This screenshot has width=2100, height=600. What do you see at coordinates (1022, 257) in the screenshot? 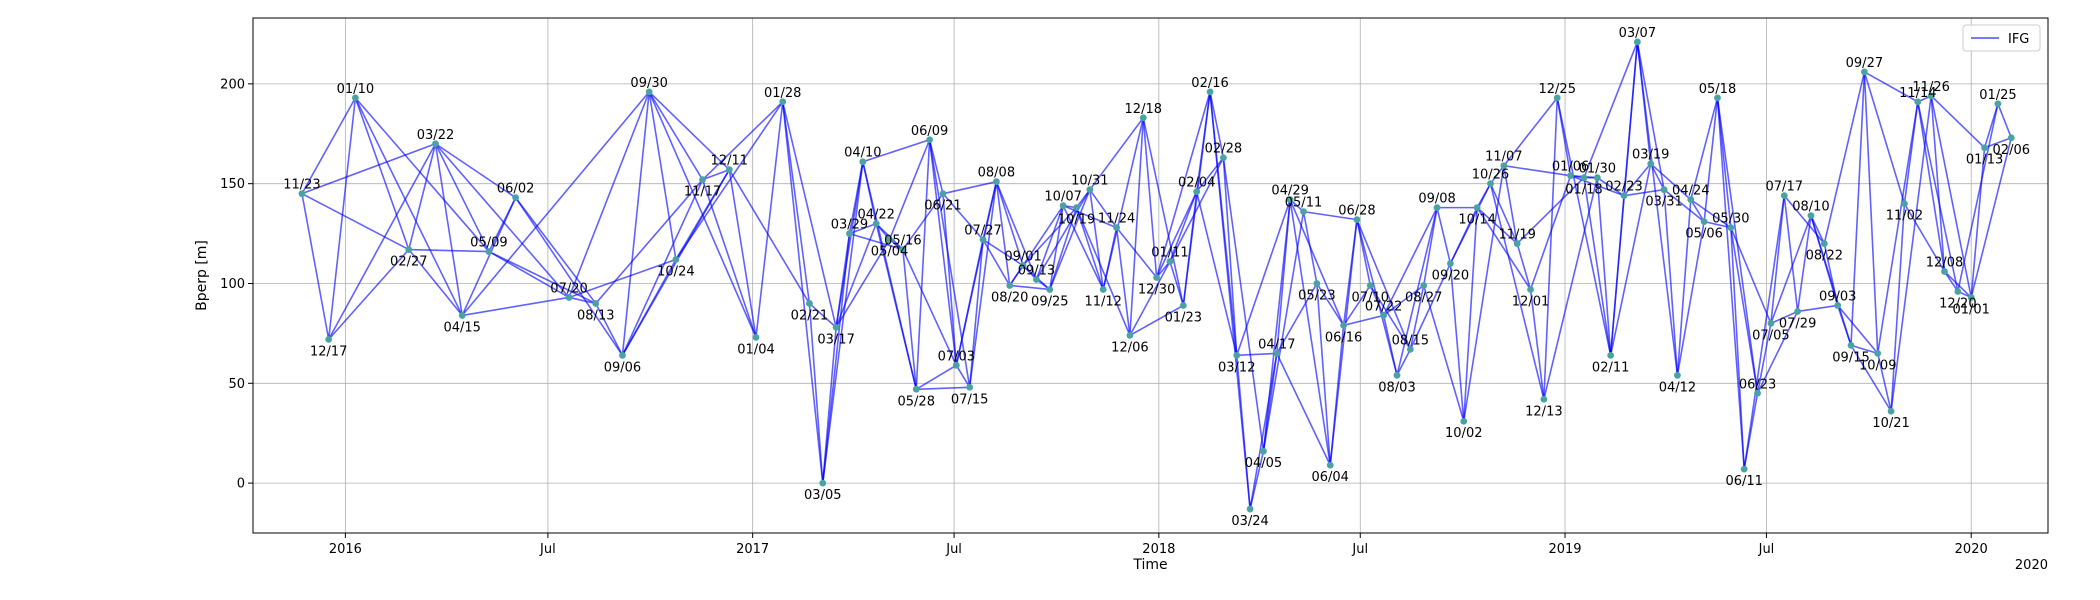
I see `acquisition-date-label: 09/01` at bounding box center [1022, 257].